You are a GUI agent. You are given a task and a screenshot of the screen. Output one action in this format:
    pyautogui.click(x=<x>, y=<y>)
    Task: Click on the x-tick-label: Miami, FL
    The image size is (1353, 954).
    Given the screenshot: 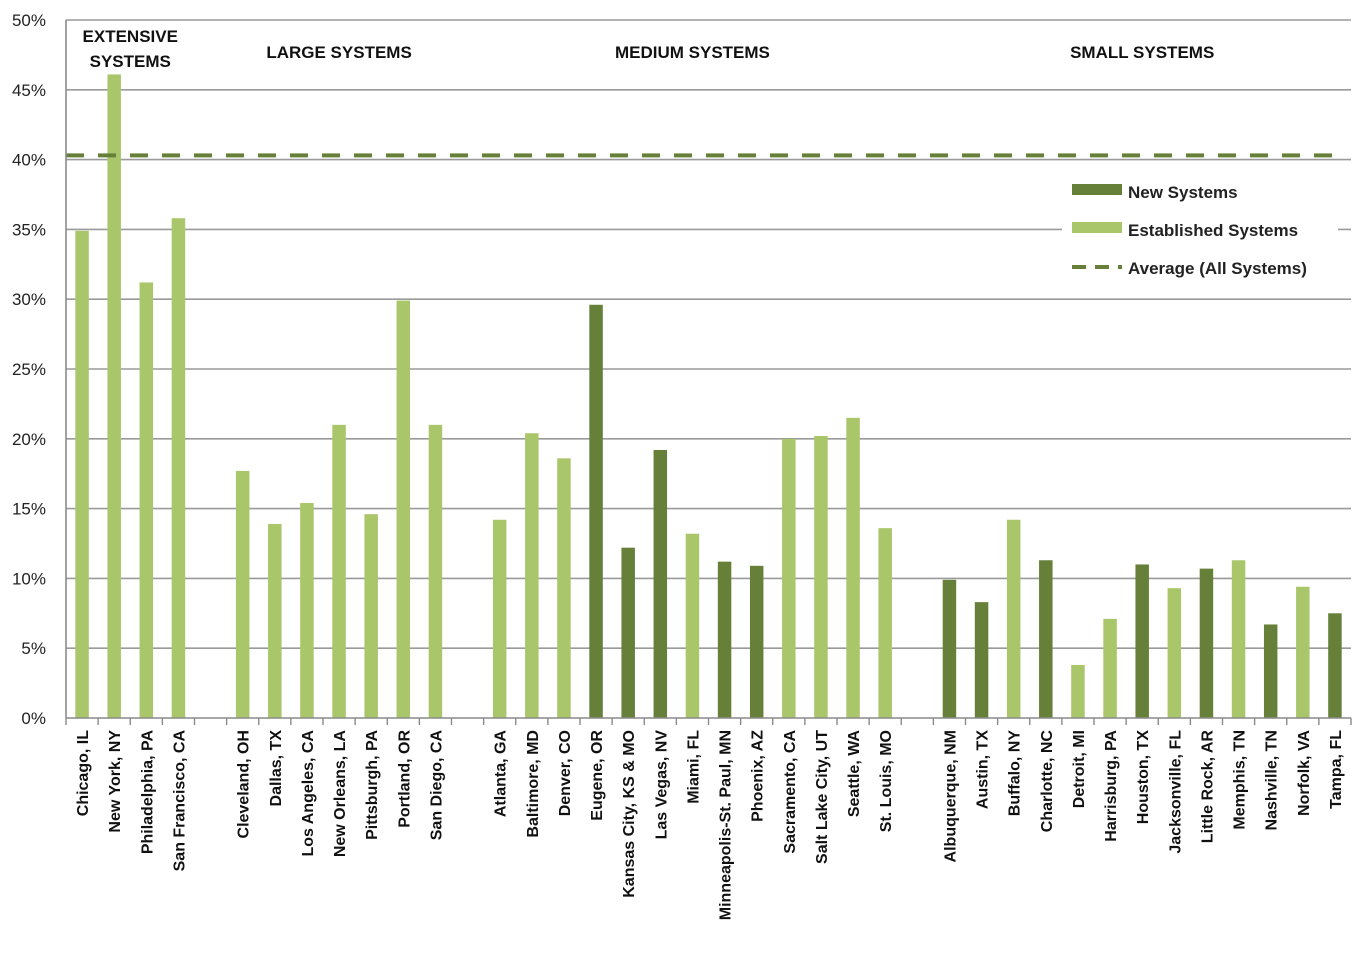 What is the action you would take?
    pyautogui.click(x=693, y=767)
    